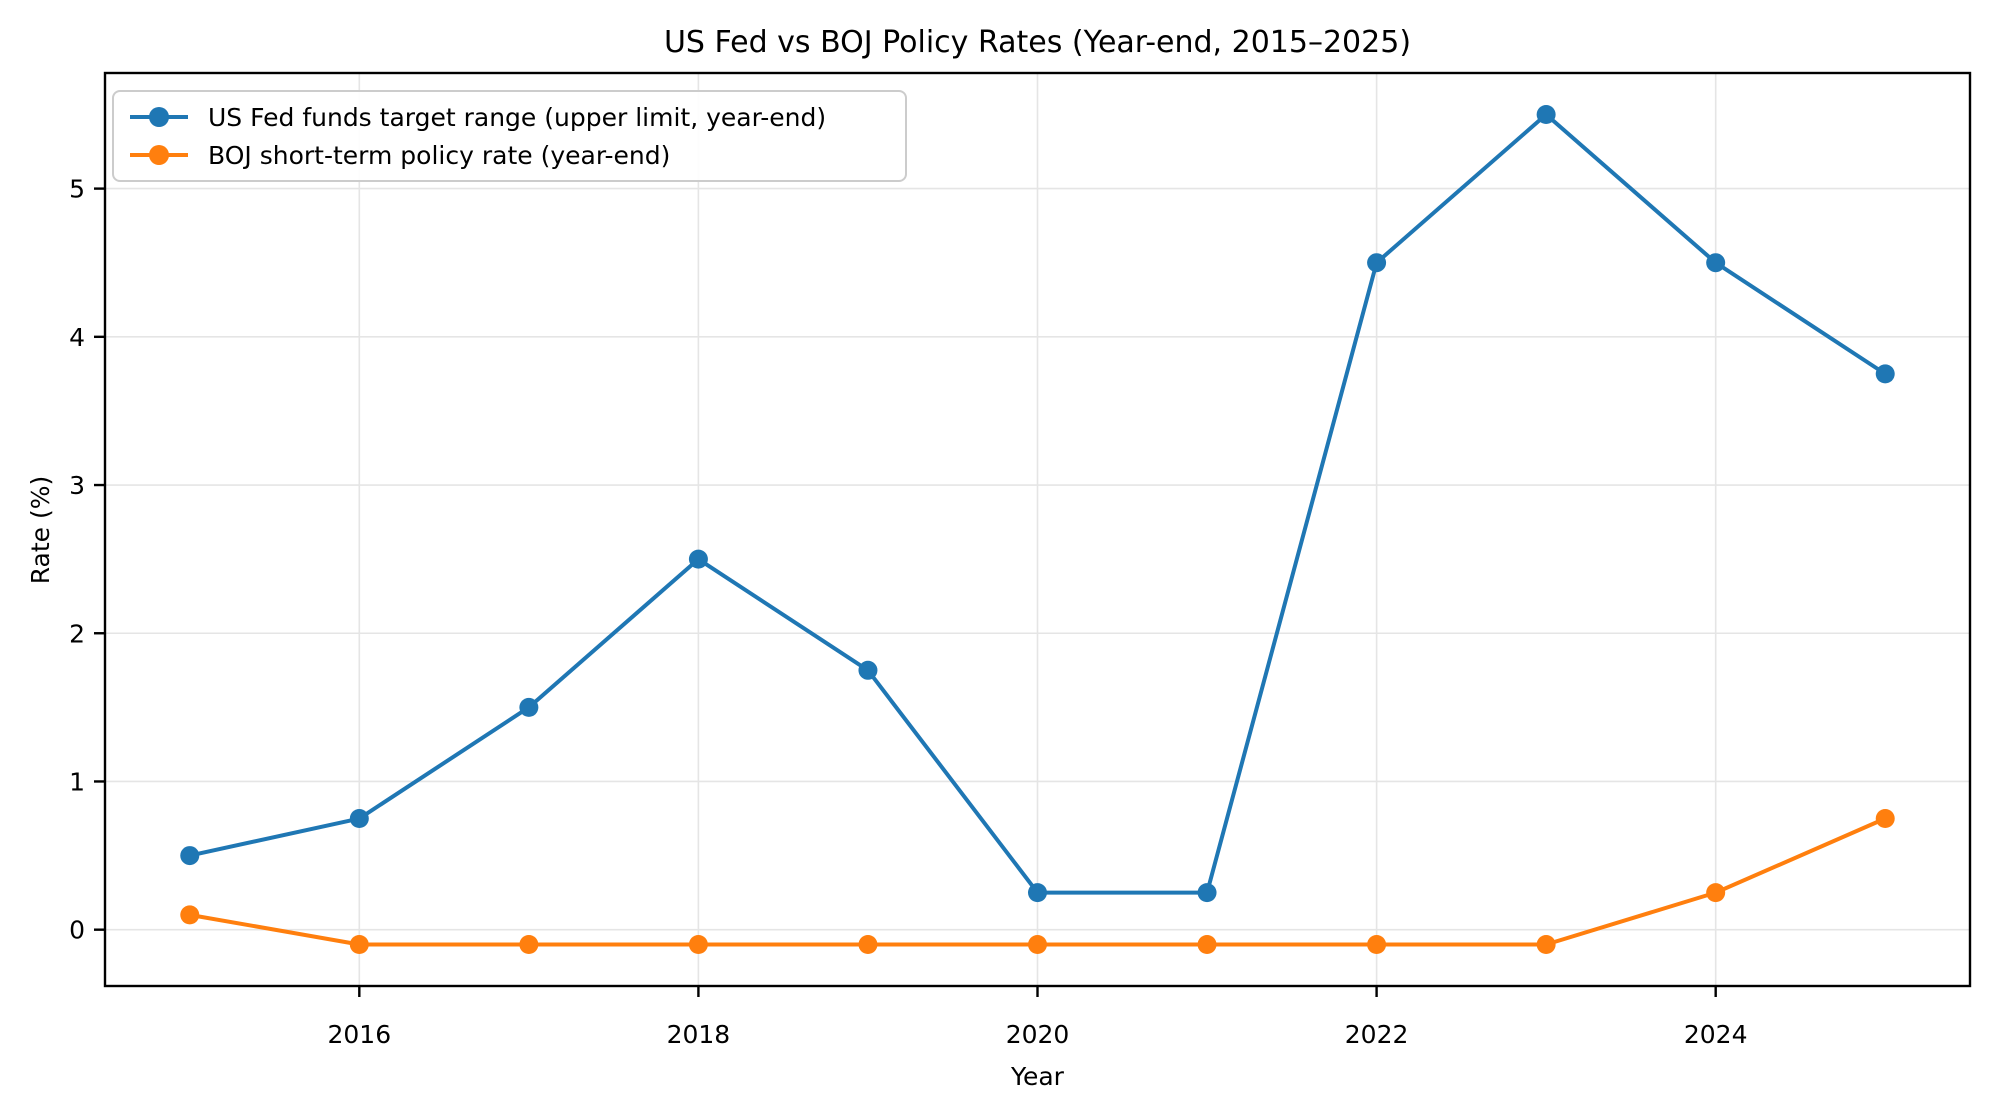 Image resolution: width=2000 pixels, height=1100 pixels. What do you see at coordinates (1716, 1034) in the screenshot?
I see `x-tick-label: 2024` at bounding box center [1716, 1034].